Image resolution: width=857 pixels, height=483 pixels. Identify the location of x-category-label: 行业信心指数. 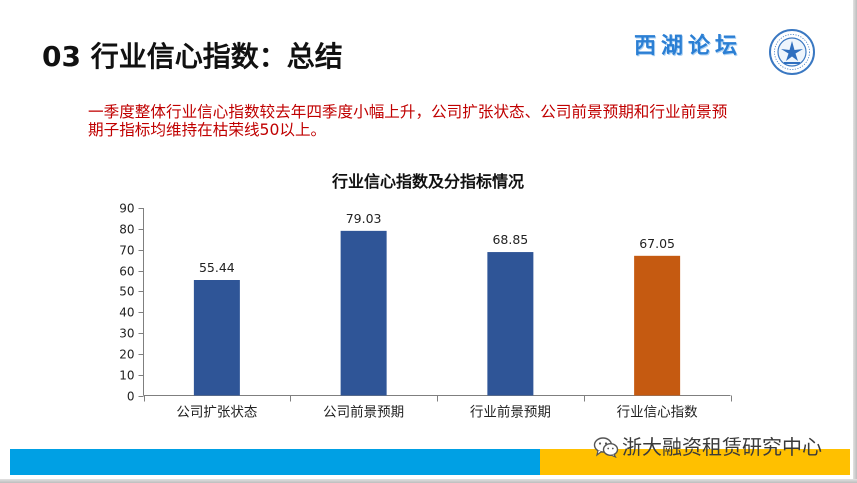
(657, 413).